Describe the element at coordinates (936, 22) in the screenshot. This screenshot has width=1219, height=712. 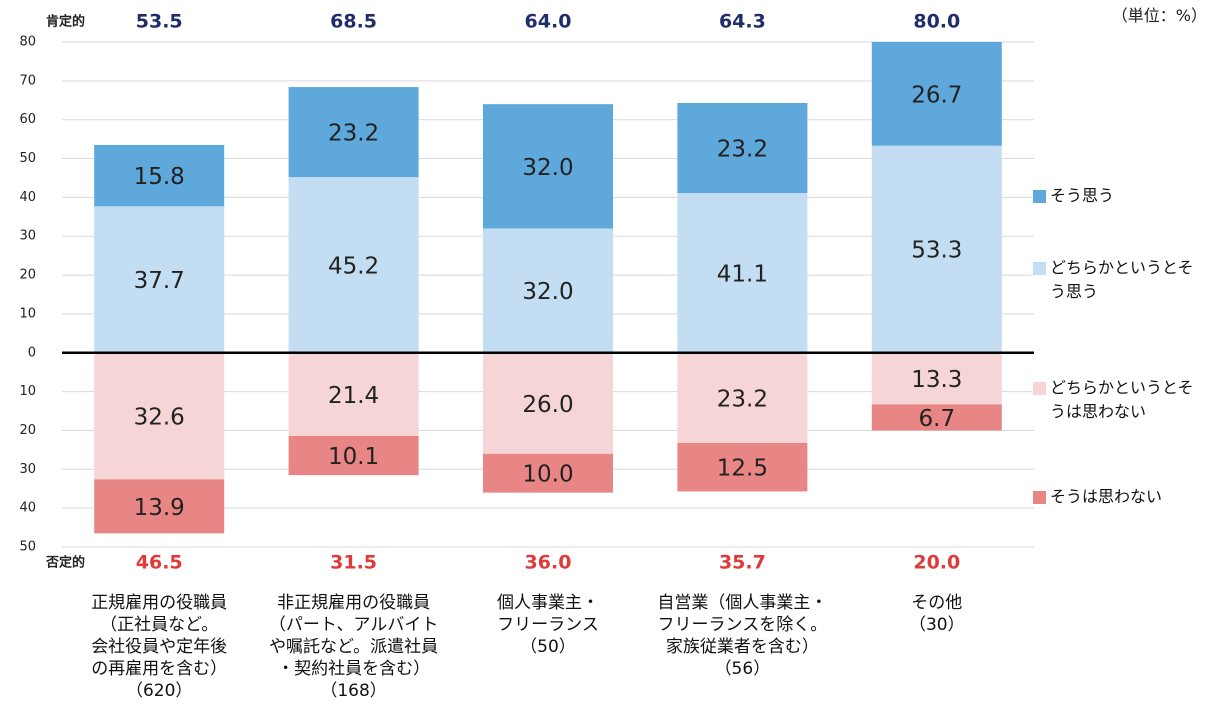
I see `total-label: 80.0` at that location.